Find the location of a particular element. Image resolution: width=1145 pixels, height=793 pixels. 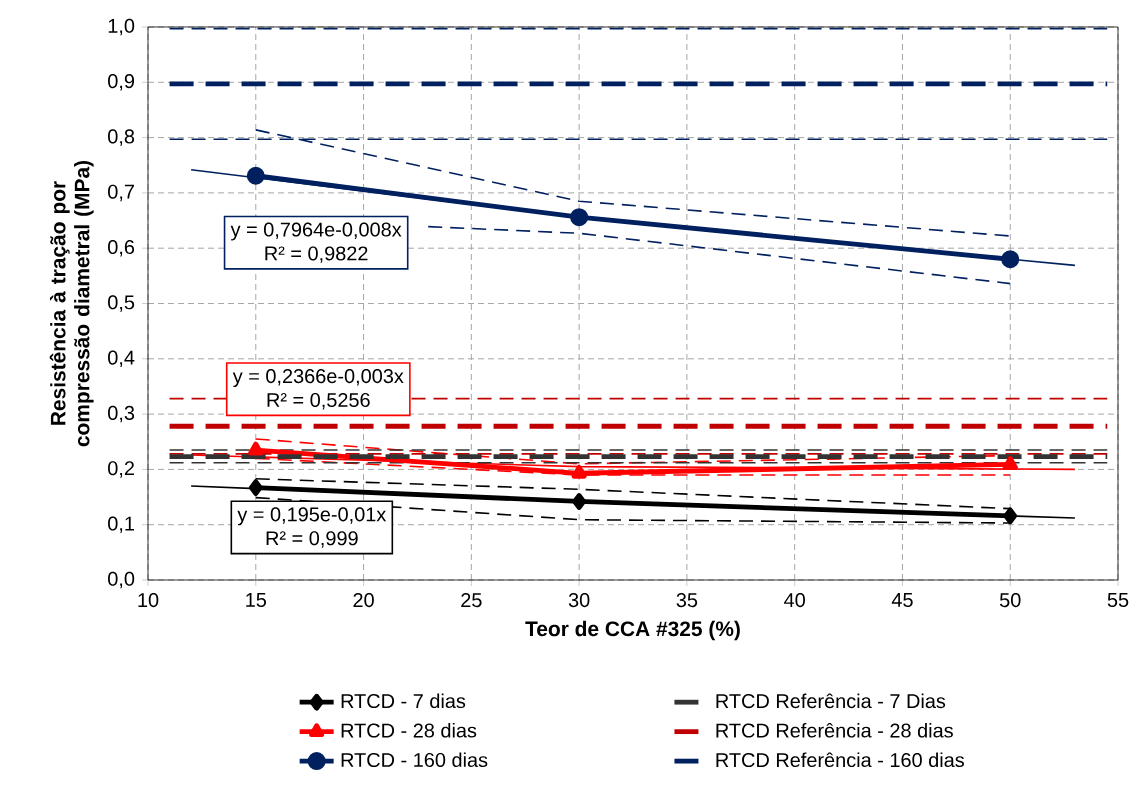

annotation: y = 0,2366e-0,003x is located at coordinates (318, 378).